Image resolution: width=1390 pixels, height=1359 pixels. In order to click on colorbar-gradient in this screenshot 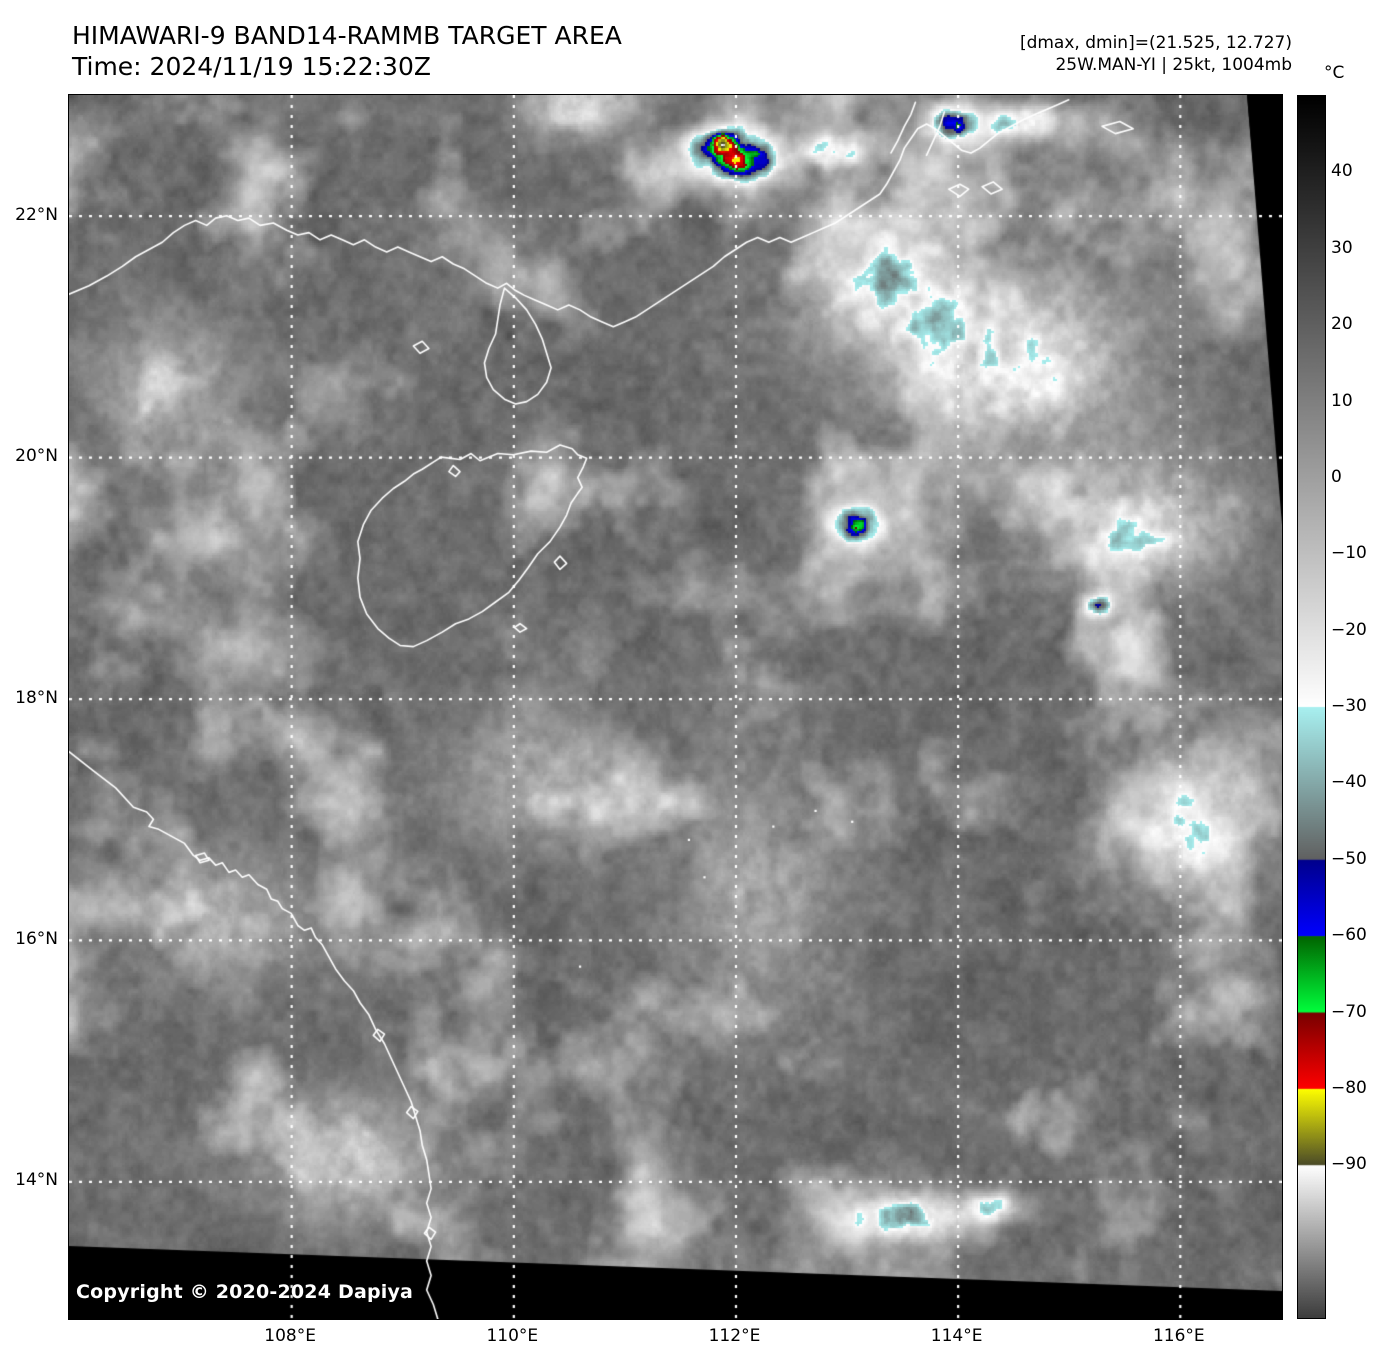, I will do `click(1311, 707)`.